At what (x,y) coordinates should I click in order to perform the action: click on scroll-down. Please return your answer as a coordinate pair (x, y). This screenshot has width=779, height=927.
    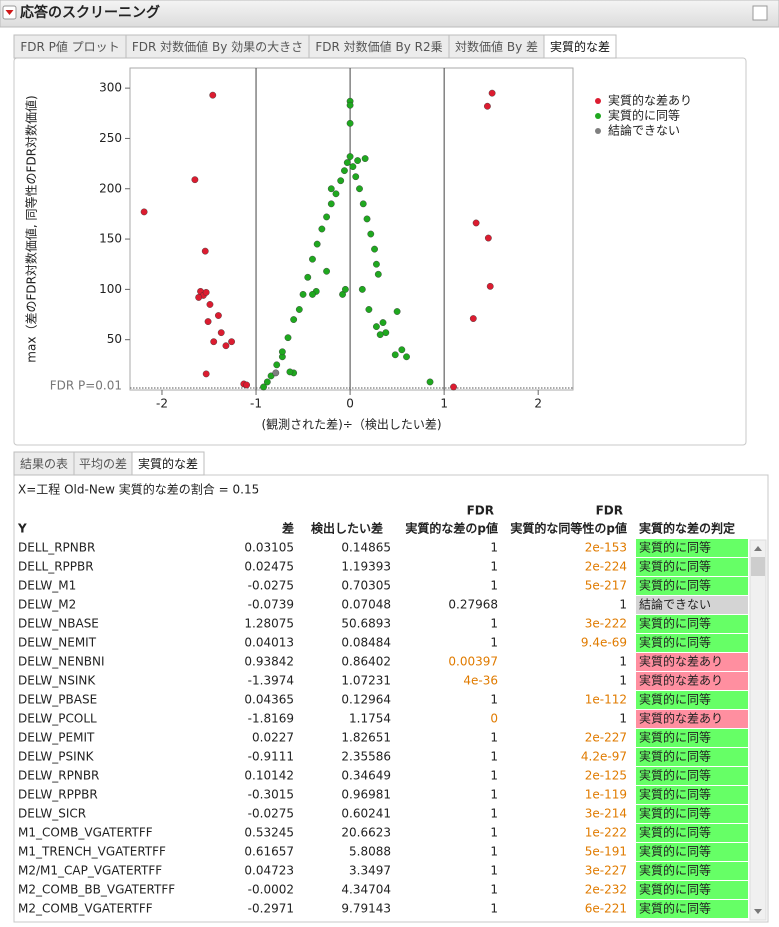
    Looking at the image, I should click on (758, 911).